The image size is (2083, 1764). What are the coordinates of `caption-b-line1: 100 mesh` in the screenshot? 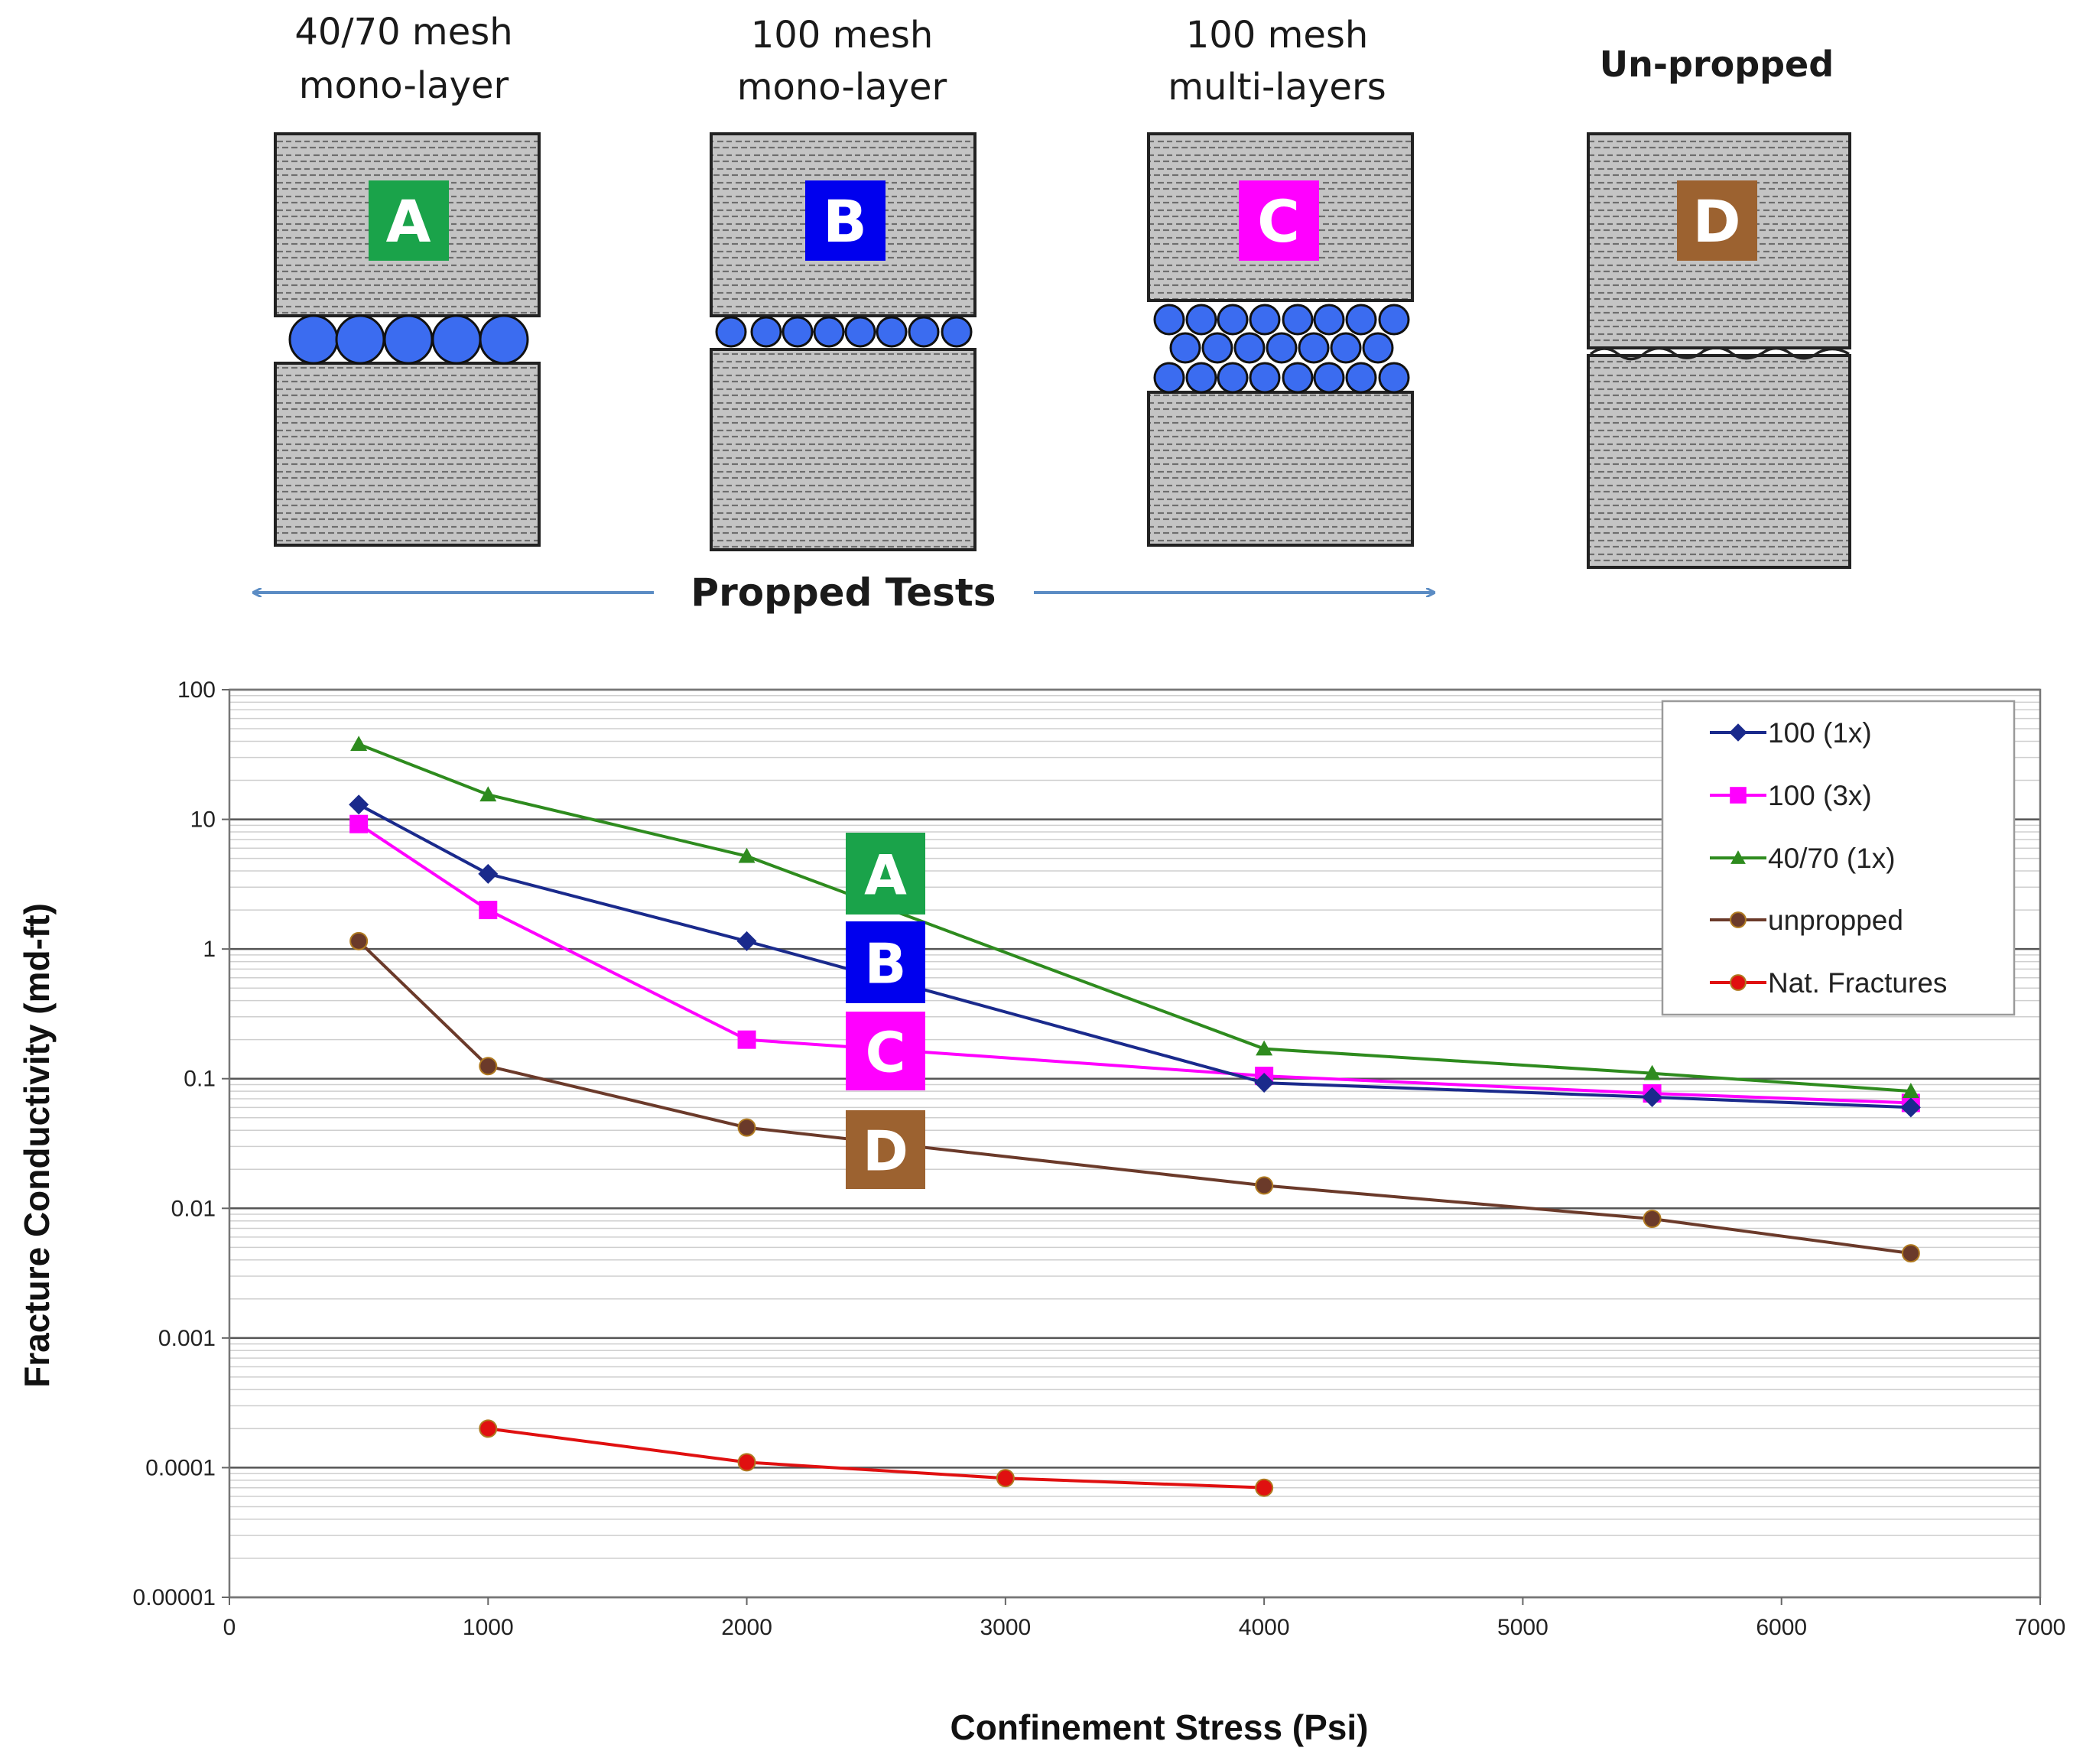 It's located at (843, 35).